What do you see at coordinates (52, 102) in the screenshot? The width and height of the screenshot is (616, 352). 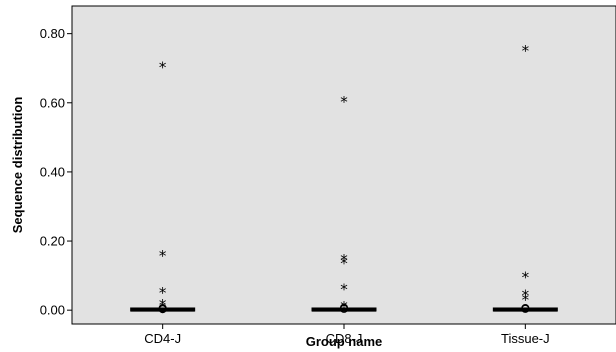 I see `y-tick-label: 0.60` at bounding box center [52, 102].